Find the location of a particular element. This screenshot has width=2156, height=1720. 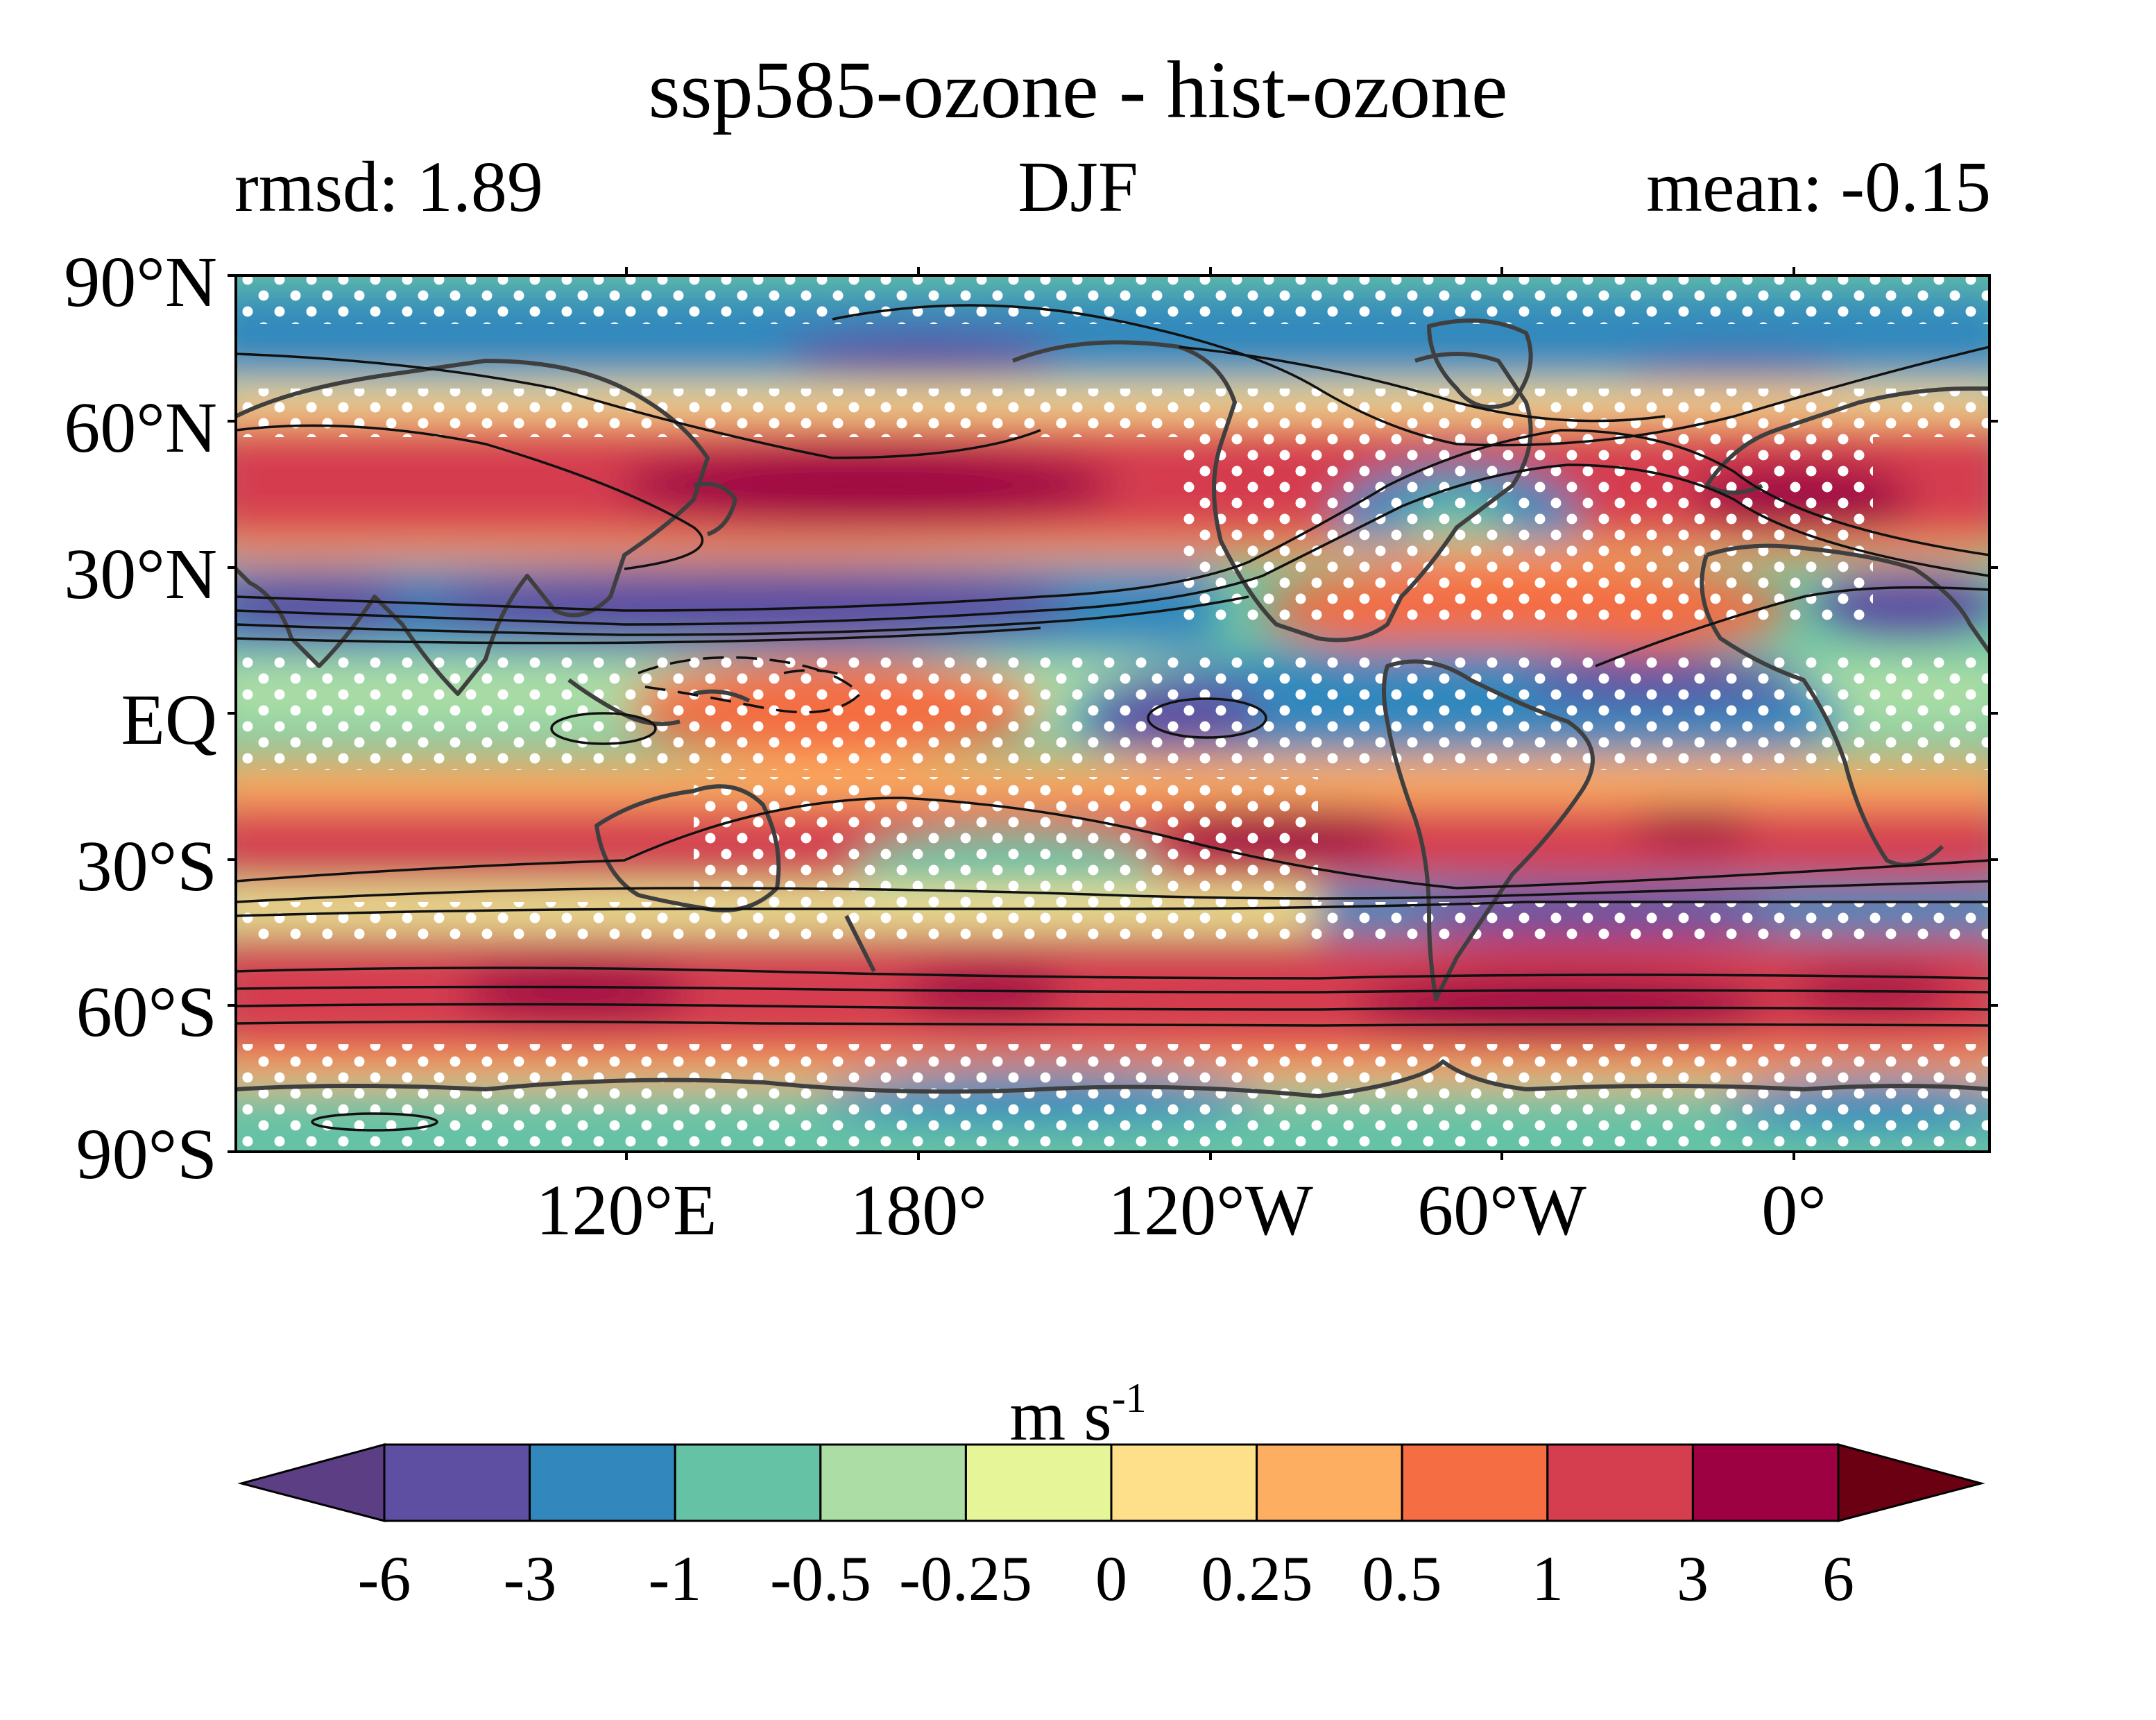

coast-new-zealand is located at coordinates (860, 943).